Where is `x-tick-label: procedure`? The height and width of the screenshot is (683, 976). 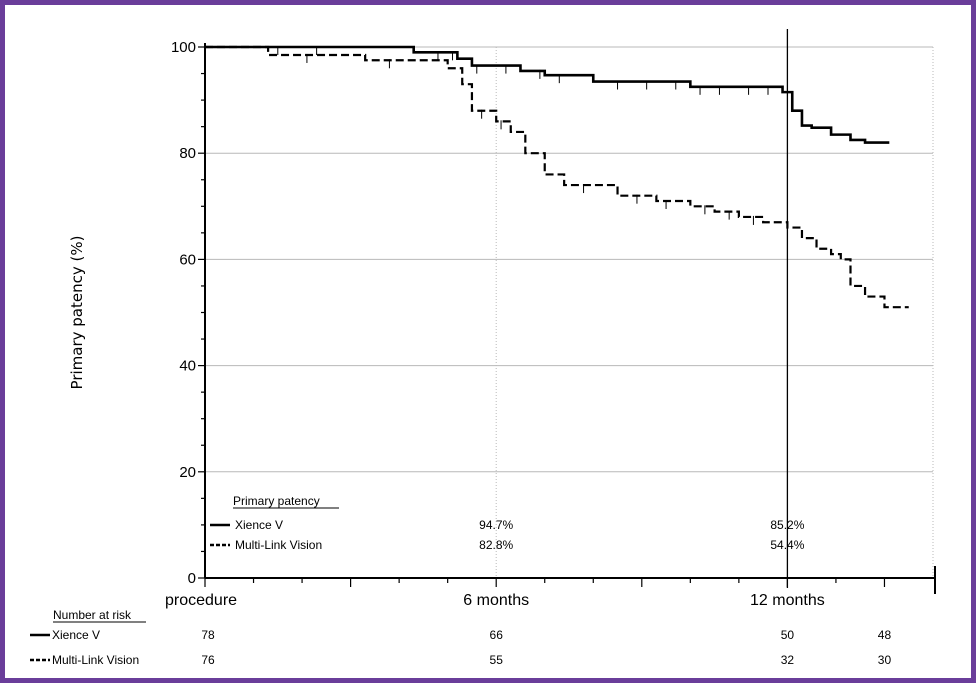
x-tick-label: procedure is located at coordinates (201, 600).